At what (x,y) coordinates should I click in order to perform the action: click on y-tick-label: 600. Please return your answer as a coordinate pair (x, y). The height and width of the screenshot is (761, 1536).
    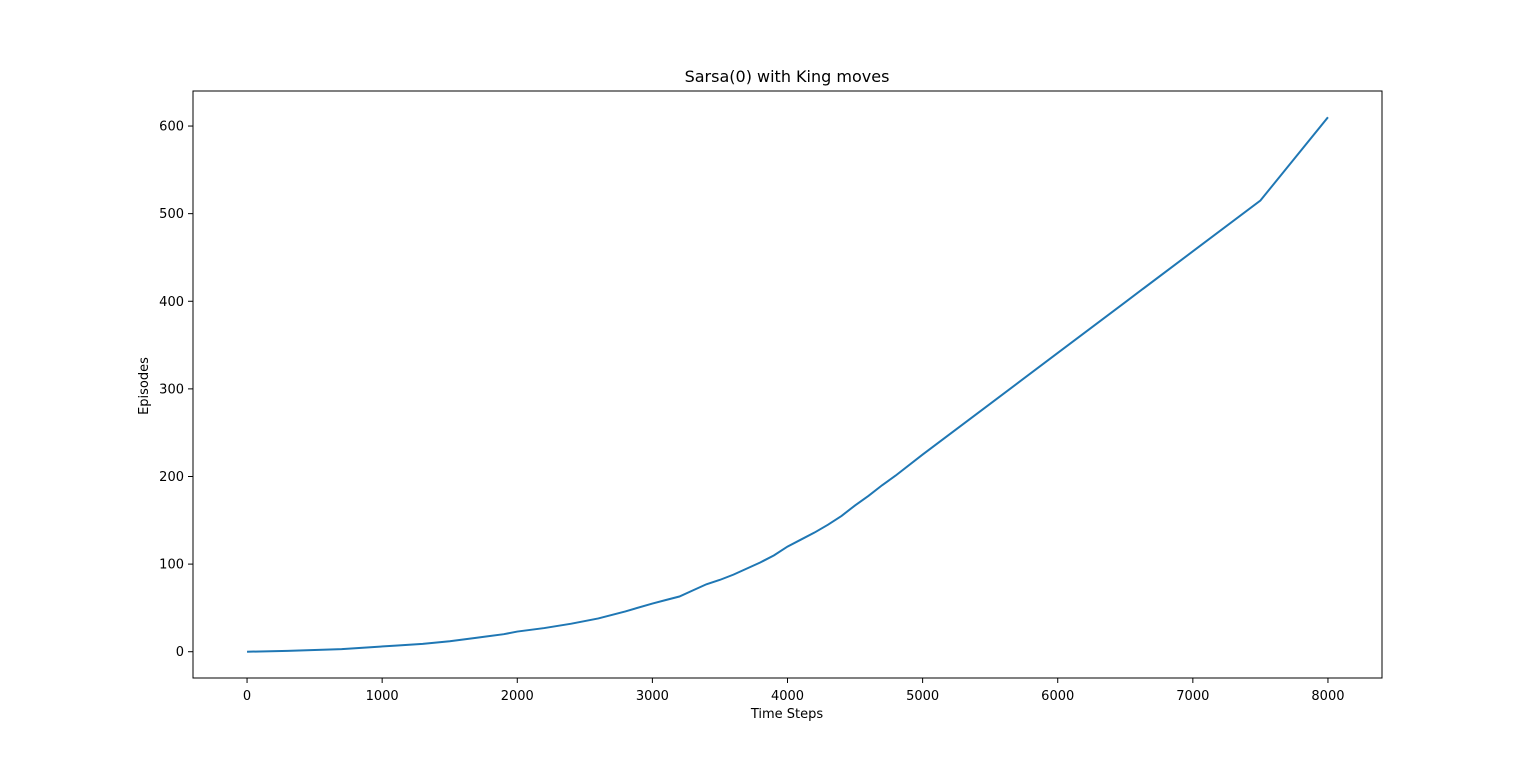
    Looking at the image, I should click on (171, 127).